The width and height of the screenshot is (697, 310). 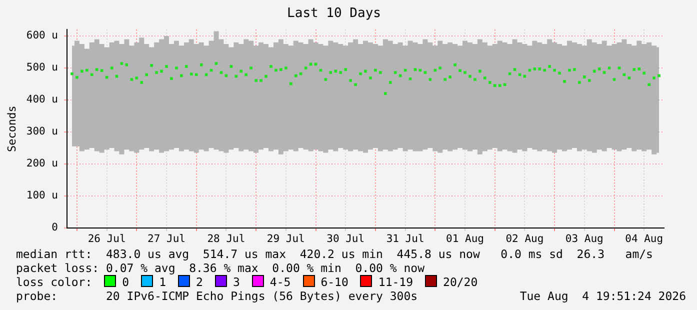 I want to click on y-tick-label: 200 u, so click(x=42, y=164).